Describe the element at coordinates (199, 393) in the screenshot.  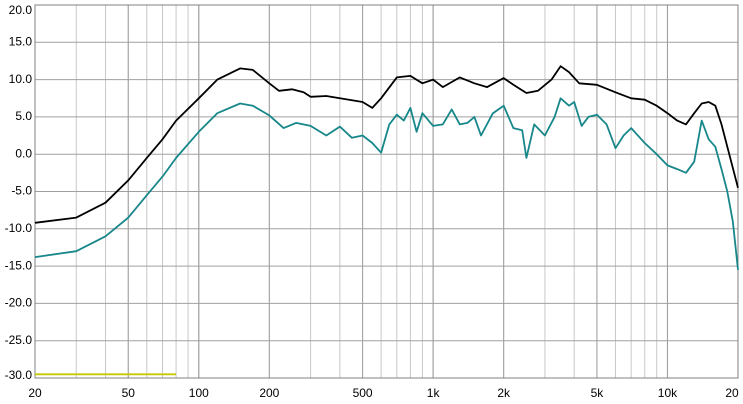
I see `x-tick-label: 100` at that location.